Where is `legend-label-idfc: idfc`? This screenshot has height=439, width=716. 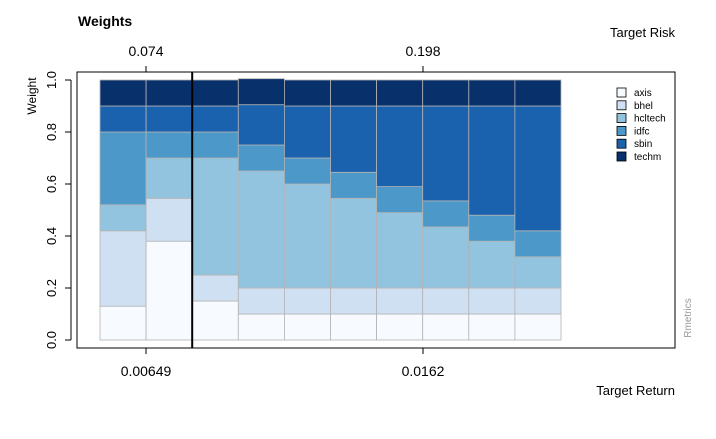 legend-label-idfc: idfc is located at coordinates (642, 131).